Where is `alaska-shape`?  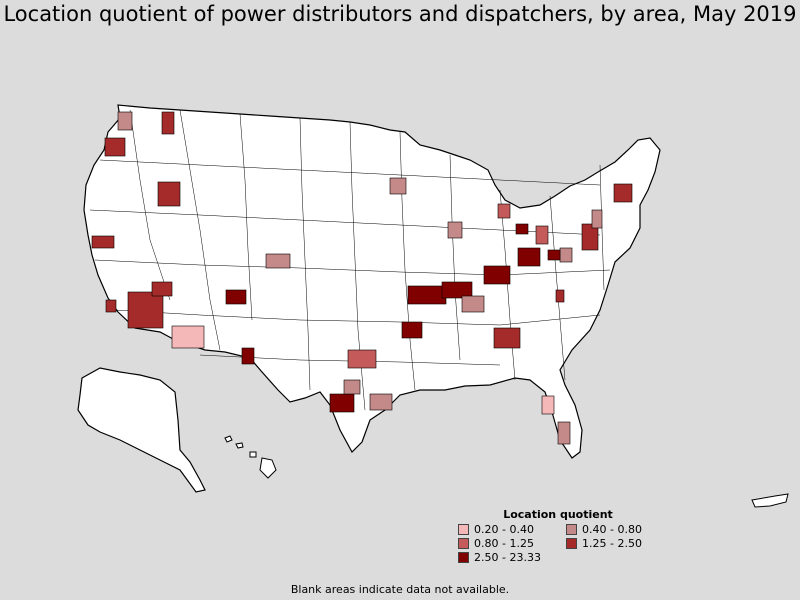 alaska-shape is located at coordinates (141, 430).